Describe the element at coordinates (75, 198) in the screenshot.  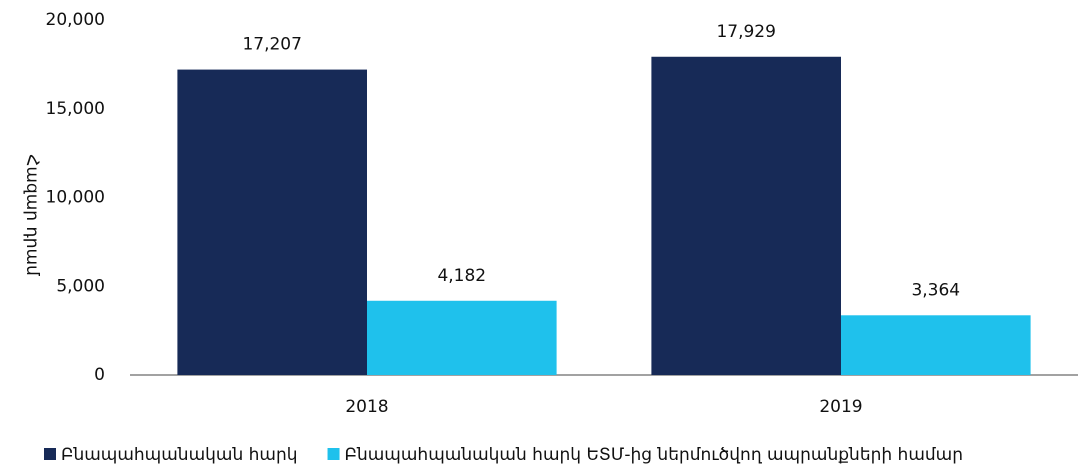
I see `y-tick-label: 10,000` at that location.